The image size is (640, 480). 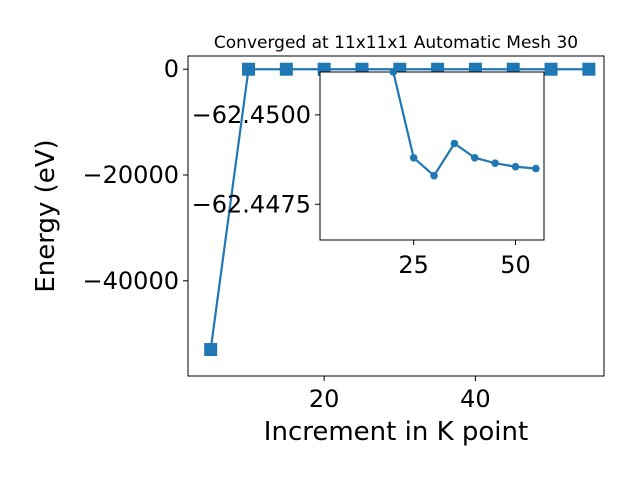 I want to click on y-tick-label: −20000, so click(x=131, y=175).